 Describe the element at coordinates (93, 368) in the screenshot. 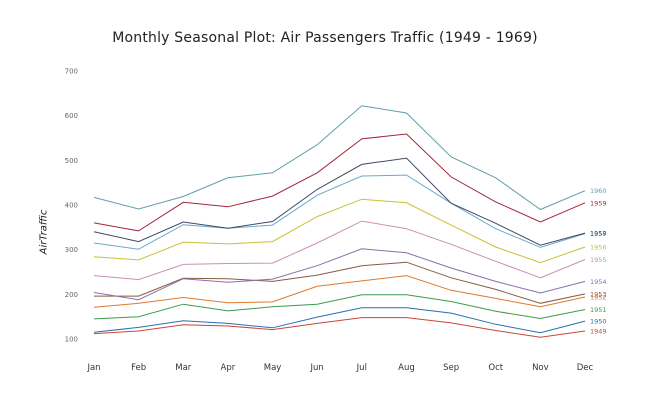

I see `x-tick-label: Jan` at that location.